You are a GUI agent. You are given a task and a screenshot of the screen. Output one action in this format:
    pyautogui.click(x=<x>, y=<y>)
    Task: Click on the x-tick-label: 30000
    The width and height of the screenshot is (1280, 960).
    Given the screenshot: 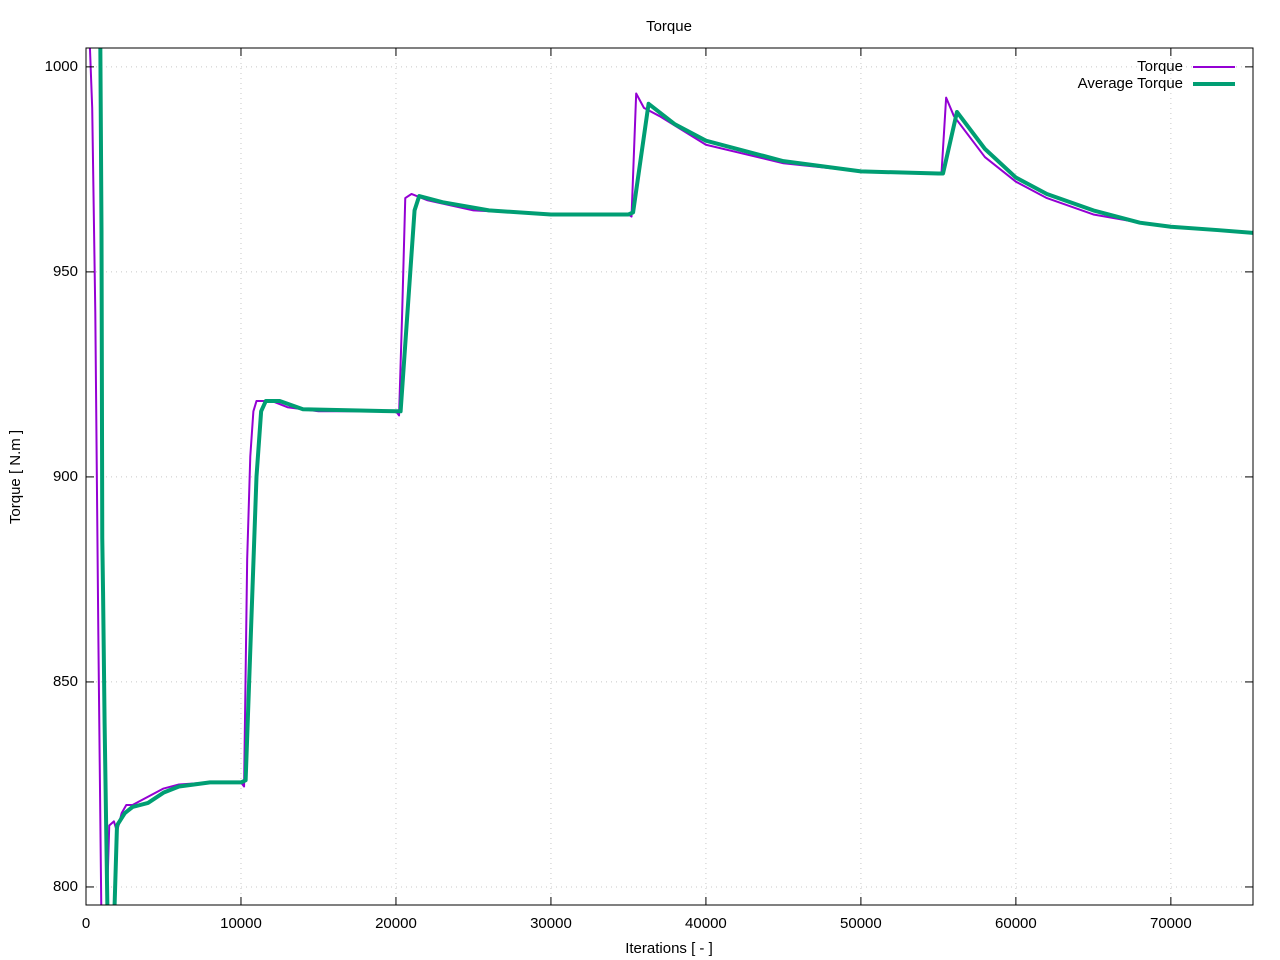 What is the action you would take?
    pyautogui.click(x=551, y=923)
    